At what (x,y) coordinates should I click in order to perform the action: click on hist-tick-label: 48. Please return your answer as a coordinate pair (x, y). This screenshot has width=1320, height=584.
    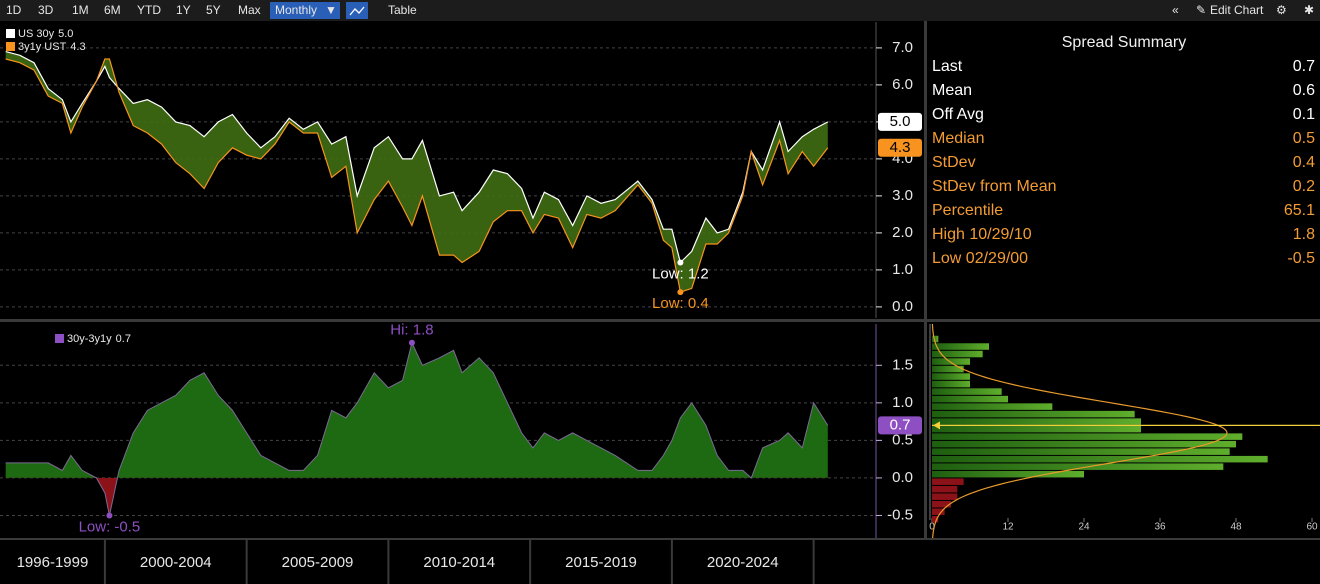
    Looking at the image, I should click on (1236, 527).